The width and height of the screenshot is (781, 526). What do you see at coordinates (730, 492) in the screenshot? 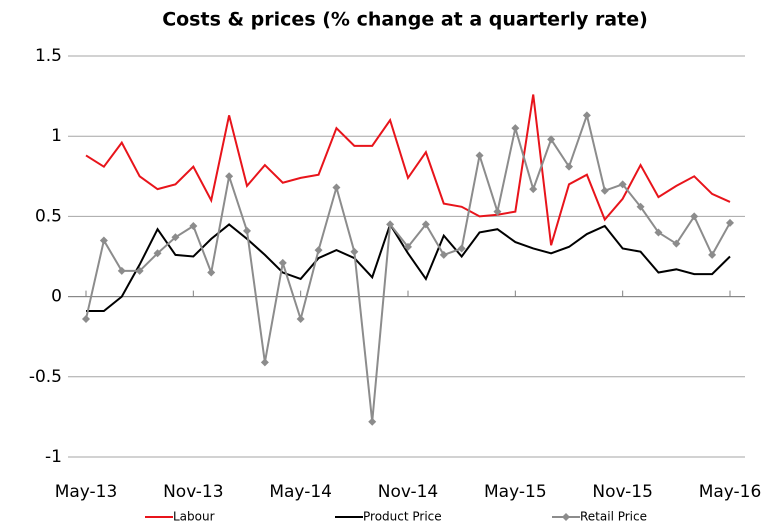
I see `x-tick-label: May-16` at bounding box center [730, 492].